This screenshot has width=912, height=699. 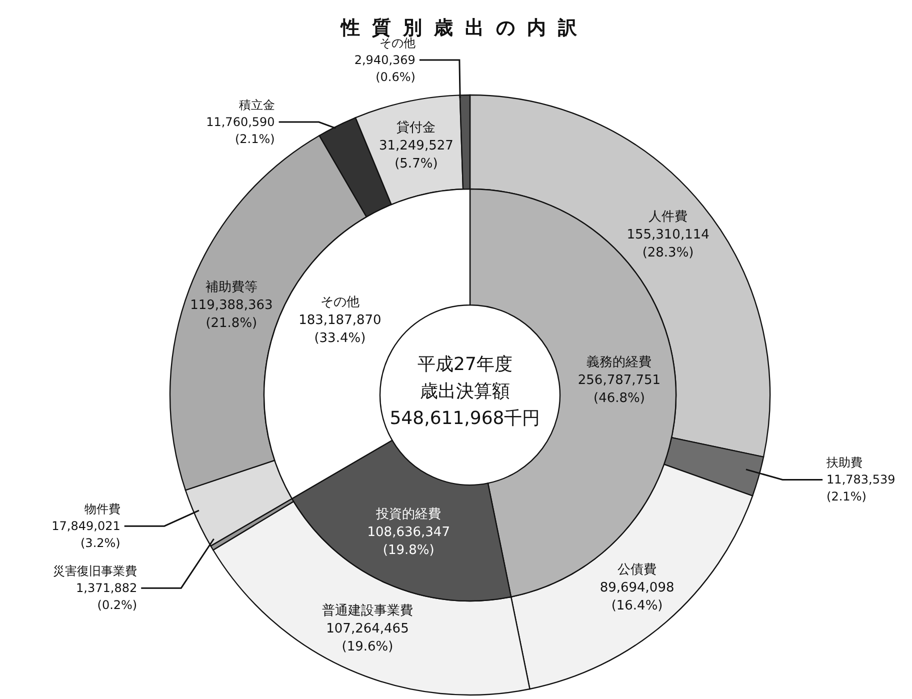 What do you see at coordinates (637, 570) in the screenshot?
I see `slice-label: 公債費` at bounding box center [637, 570].